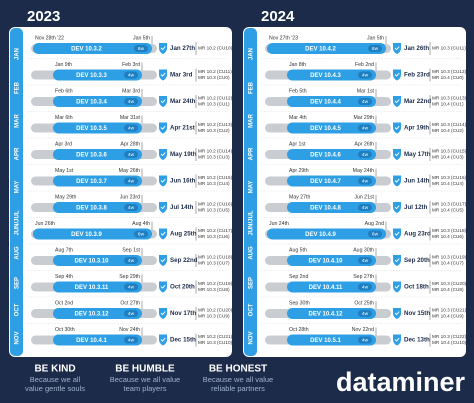  What do you see at coordinates (215, 98) in the screenshot?
I see `mr-label: MR 10.2 (CU12)` at bounding box center [215, 98].